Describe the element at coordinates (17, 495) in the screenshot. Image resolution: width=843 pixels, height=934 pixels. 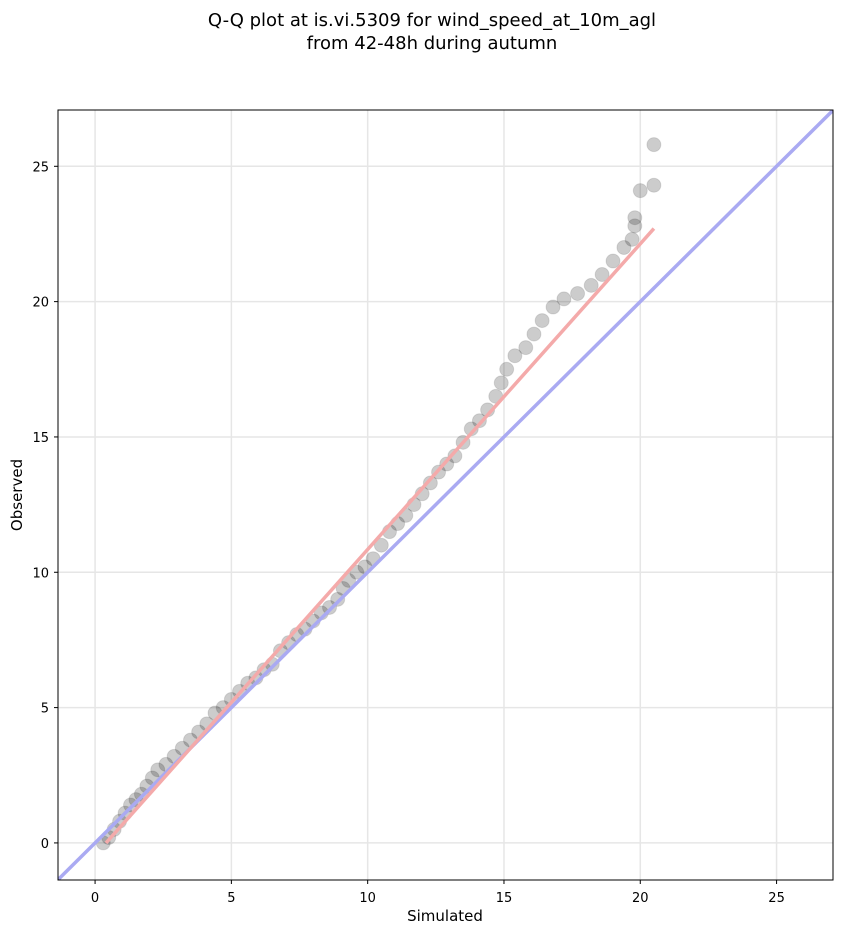
I see `y-axis-label: Observed` at that location.